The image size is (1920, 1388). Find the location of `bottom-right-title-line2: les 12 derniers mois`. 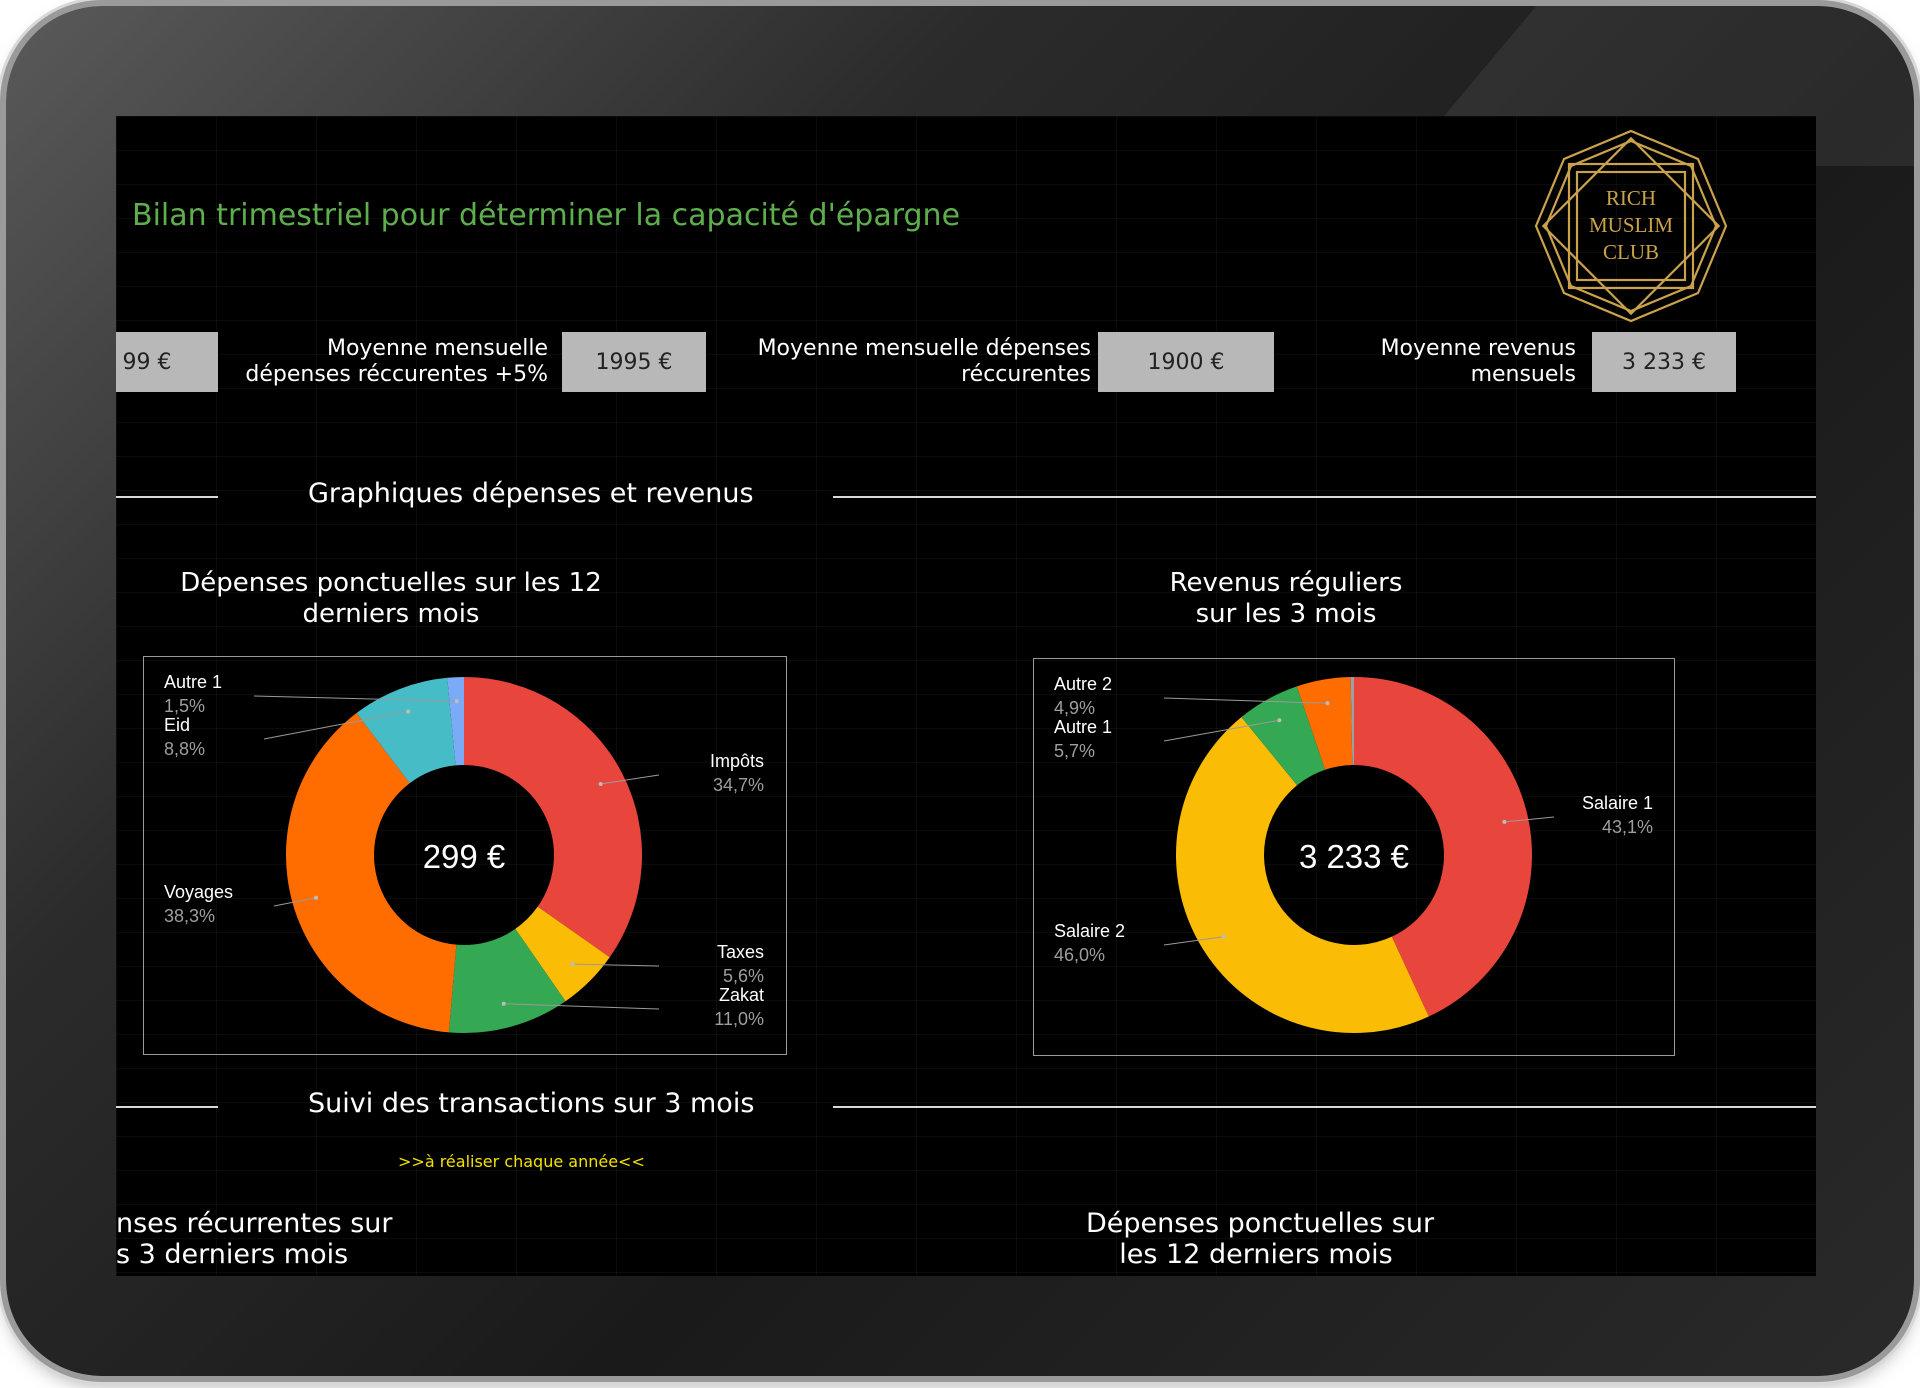

bottom-right-title-line2: les 12 derniers mois is located at coordinates (1256, 1254).